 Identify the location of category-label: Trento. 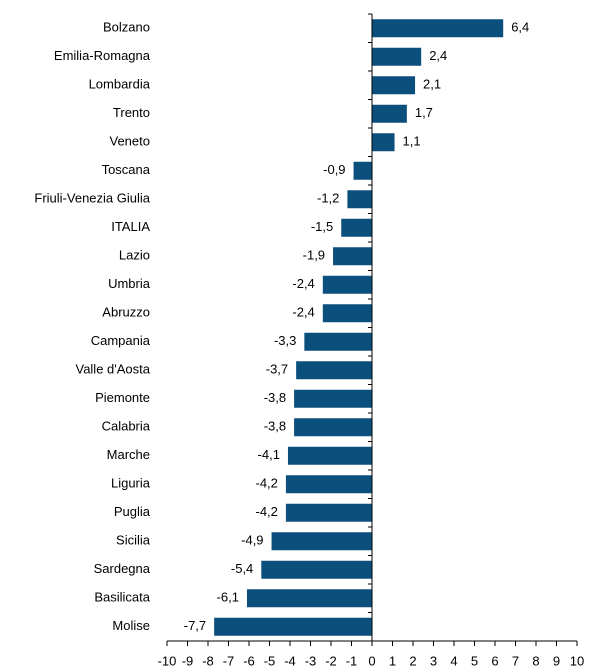
(131, 112).